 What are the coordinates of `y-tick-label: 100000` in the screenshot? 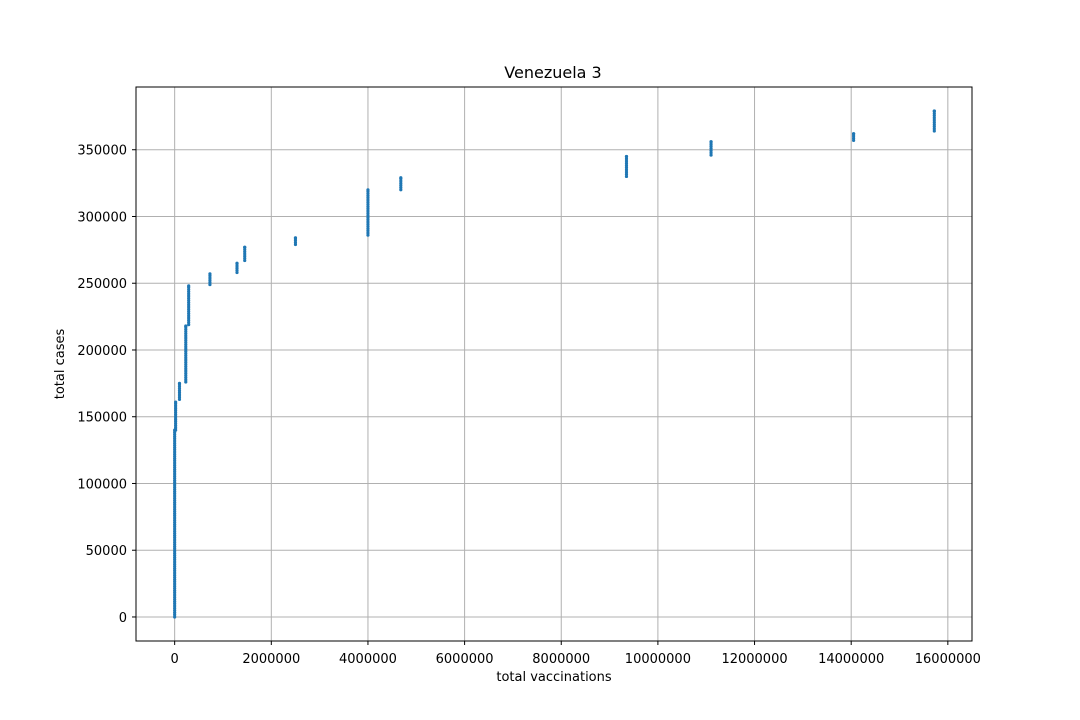 It's located at (102, 484).